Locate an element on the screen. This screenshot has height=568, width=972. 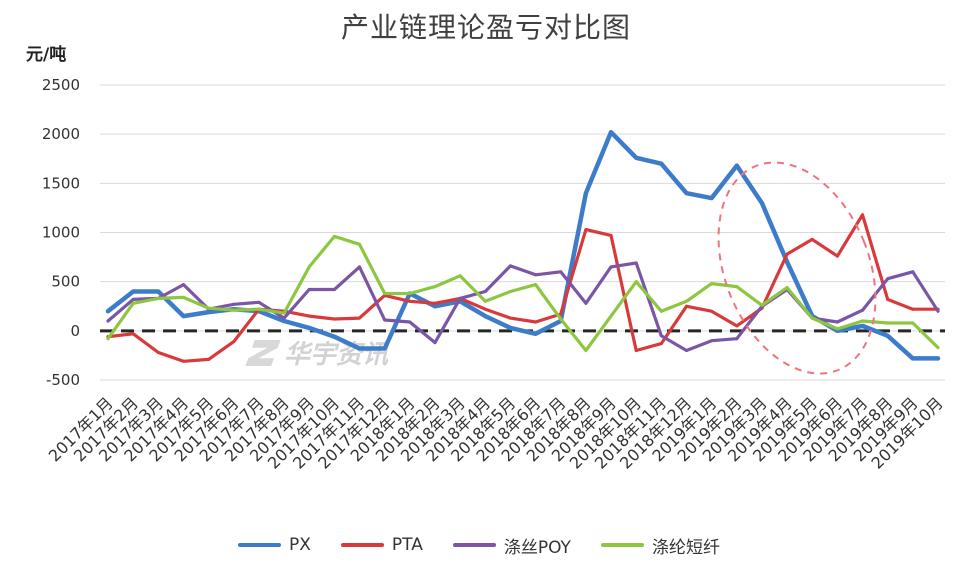
y-tick-label: 2000 is located at coordinates (61, 134).